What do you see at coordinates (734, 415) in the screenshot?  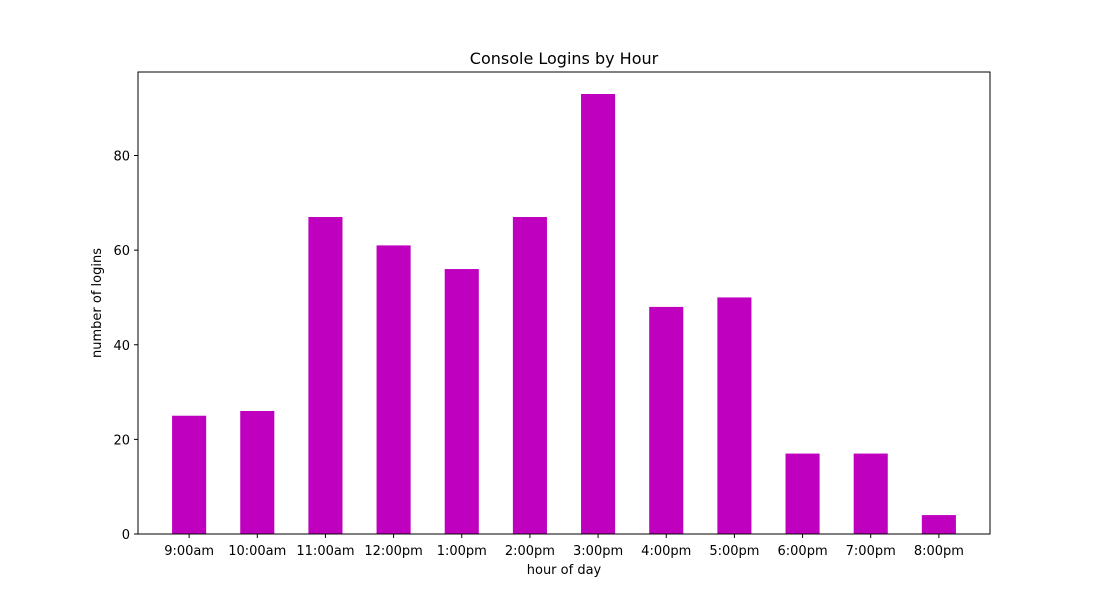 I see `bar-5:00pm` at bounding box center [734, 415].